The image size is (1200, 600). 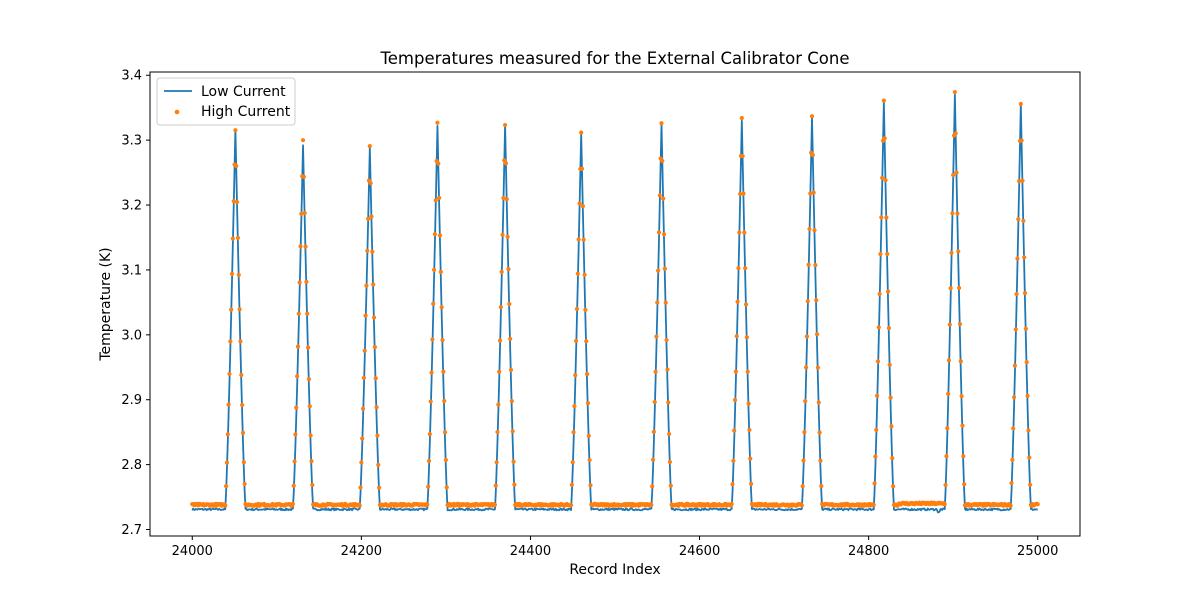 What do you see at coordinates (131, 465) in the screenshot?
I see `y-tick-label: 2.8` at bounding box center [131, 465].